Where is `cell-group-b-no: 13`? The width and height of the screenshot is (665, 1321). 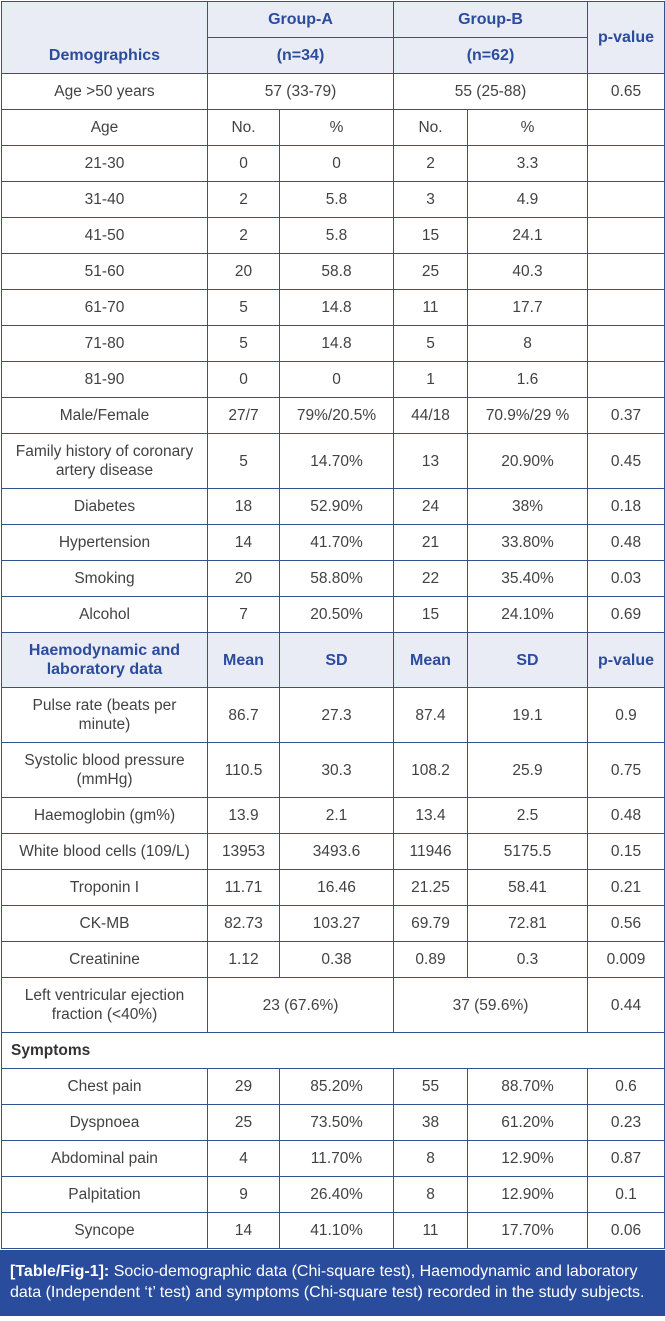
cell-group-b-no: 13 is located at coordinates (430, 461).